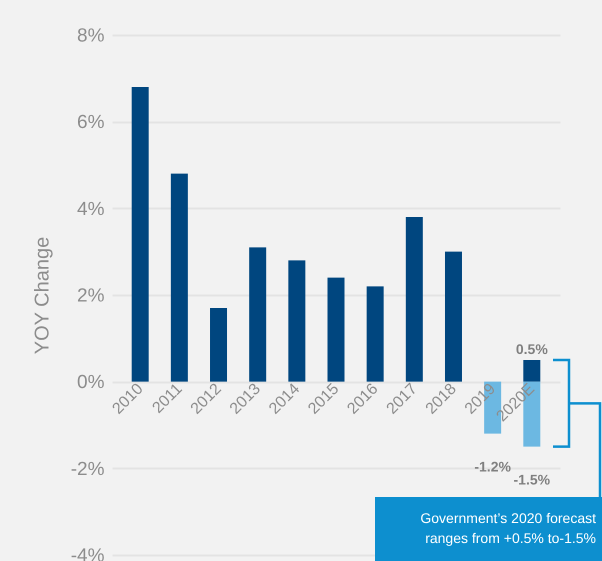 This screenshot has width=602, height=561. I want to click on y-tick-label: -2%, so click(87, 469).